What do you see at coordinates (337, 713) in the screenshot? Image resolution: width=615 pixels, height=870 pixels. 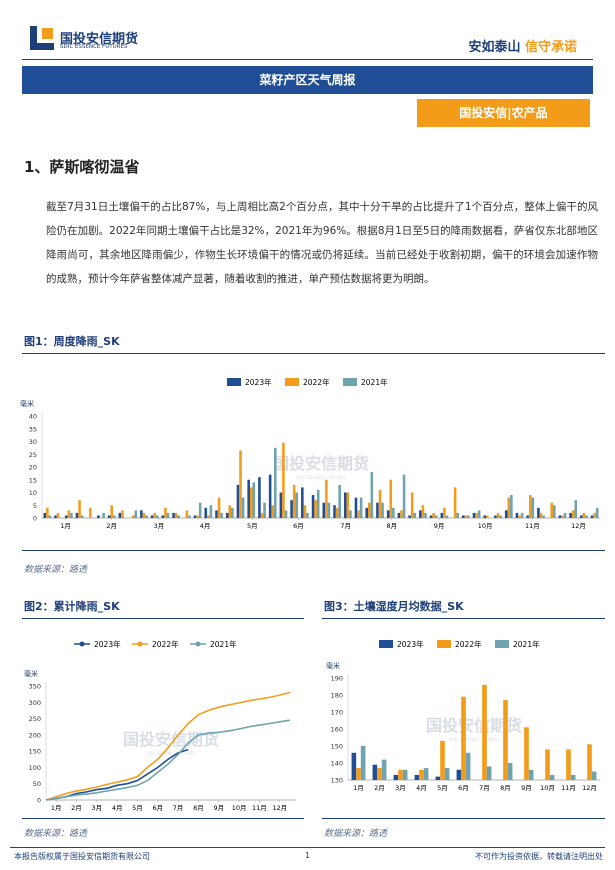 I see `y-tick-label: 170` at bounding box center [337, 713].